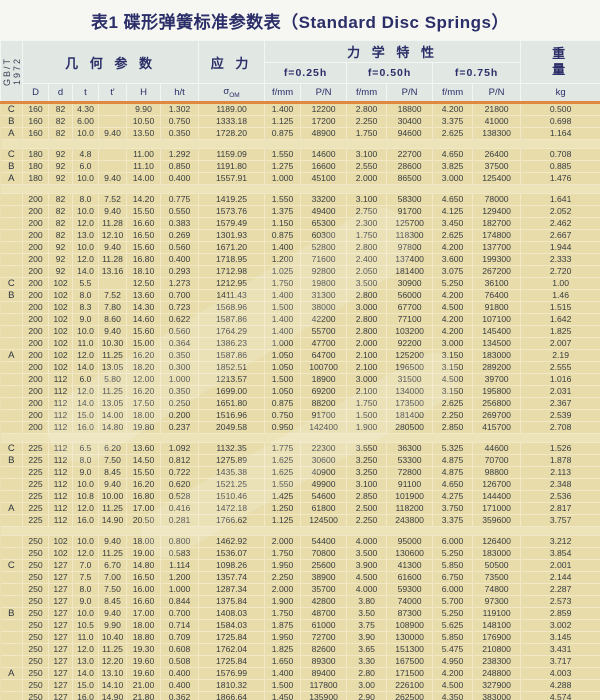  I want to click on value-cell: 180, so click(35, 178).